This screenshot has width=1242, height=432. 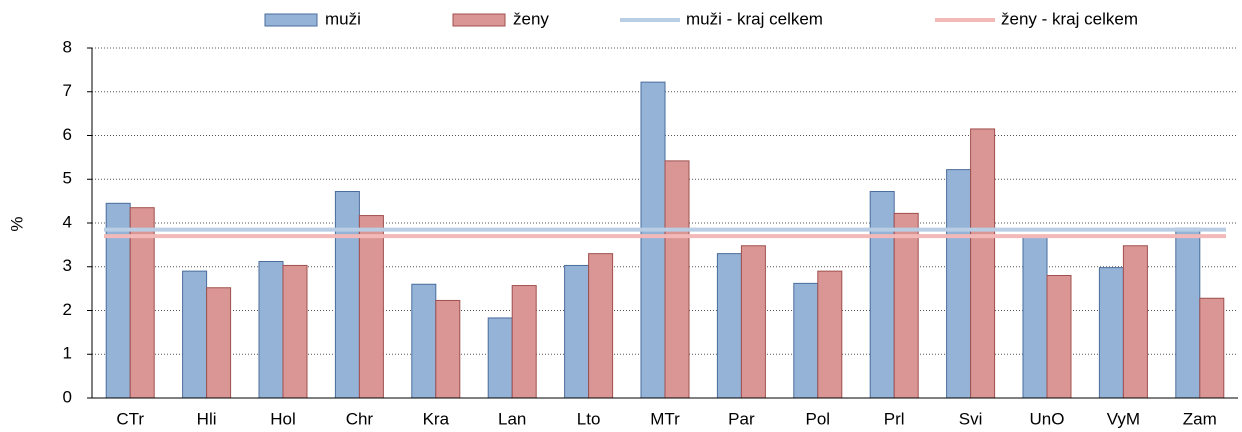 I want to click on x-tick-label: Pol, so click(x=818, y=418).